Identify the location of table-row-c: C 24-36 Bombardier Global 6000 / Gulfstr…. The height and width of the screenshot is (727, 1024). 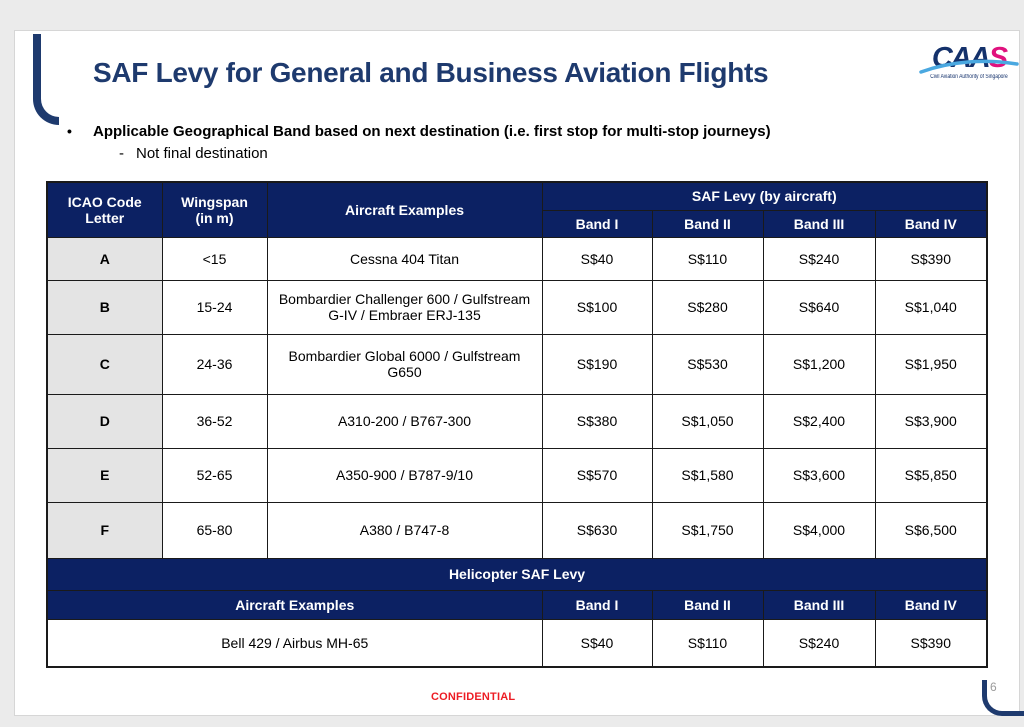
(517, 364).